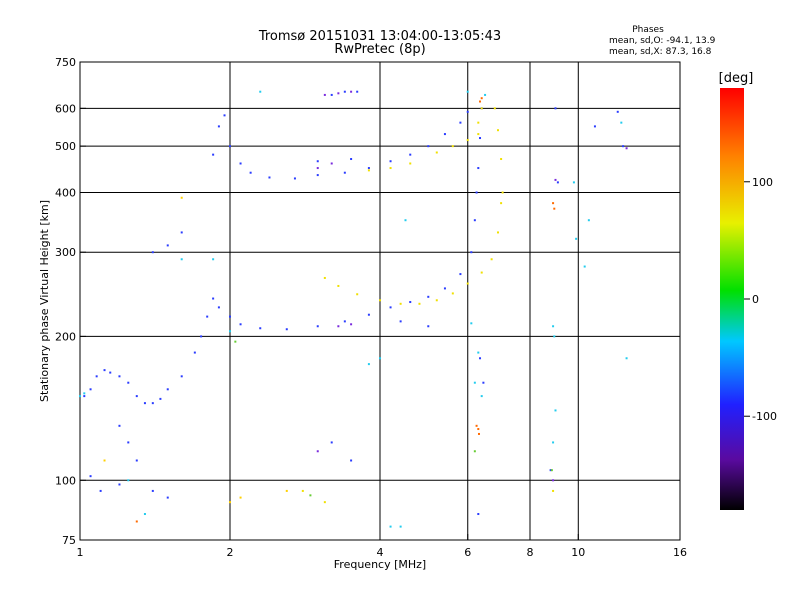  Describe the element at coordinates (65, 252) in the screenshot. I see `y-tick-label: 300` at that location.